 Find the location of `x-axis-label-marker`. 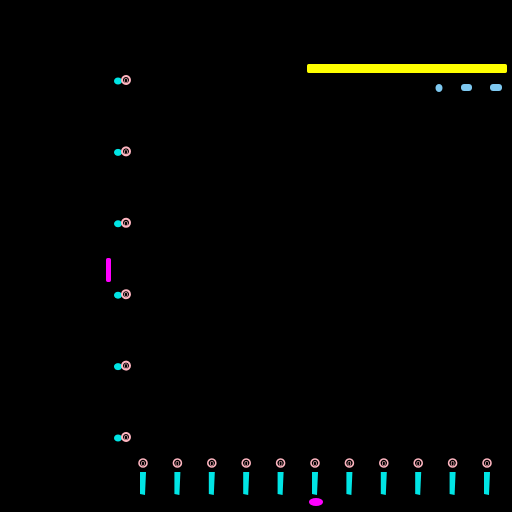

x-axis-label-marker is located at coordinates (316, 502).